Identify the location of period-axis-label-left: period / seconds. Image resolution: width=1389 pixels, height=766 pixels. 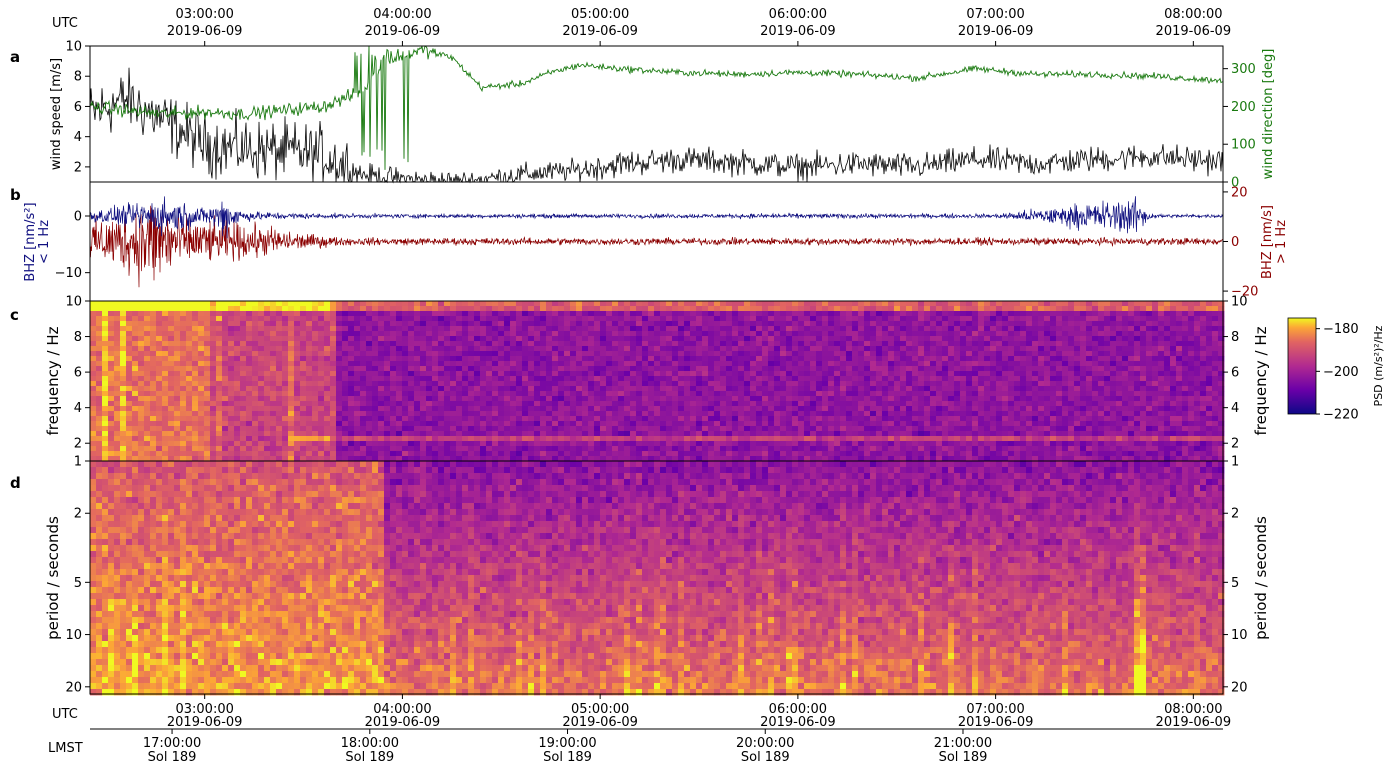
(53, 578).